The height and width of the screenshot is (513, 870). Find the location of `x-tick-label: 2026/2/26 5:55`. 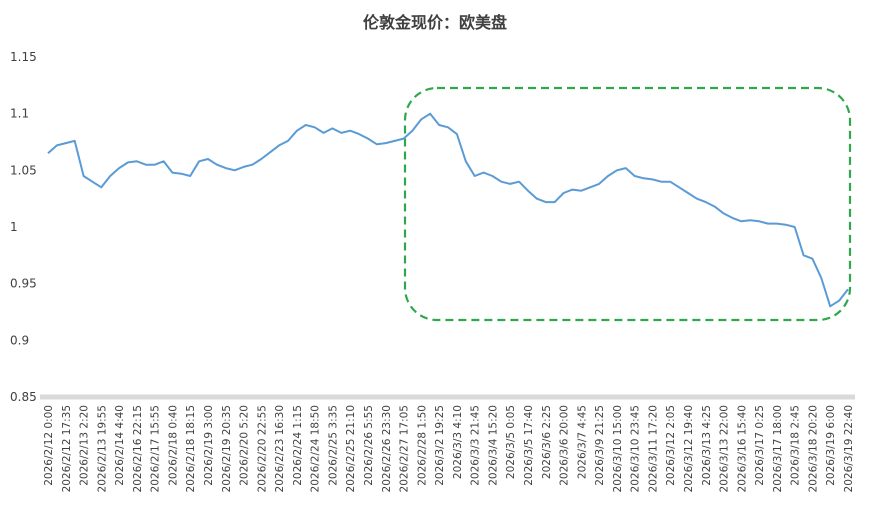

x-tick-label: 2026/2/26 5:55 is located at coordinates (369, 445).